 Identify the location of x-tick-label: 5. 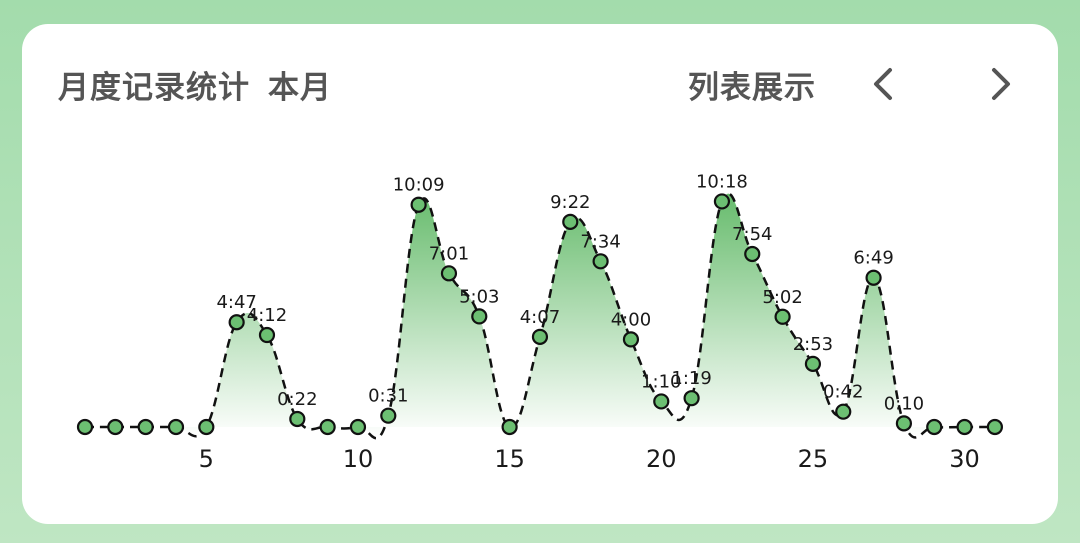
(206, 459).